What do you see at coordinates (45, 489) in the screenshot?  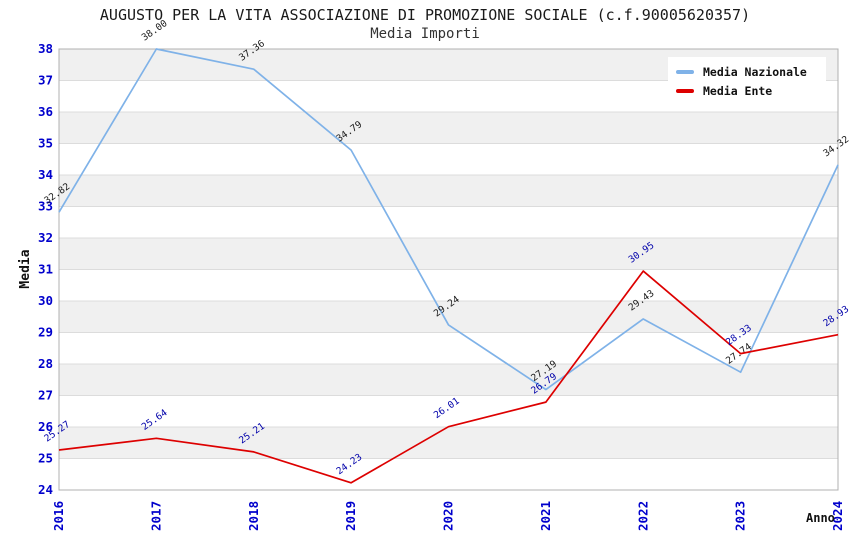 I see `y-tick-label: 24` at bounding box center [45, 489].